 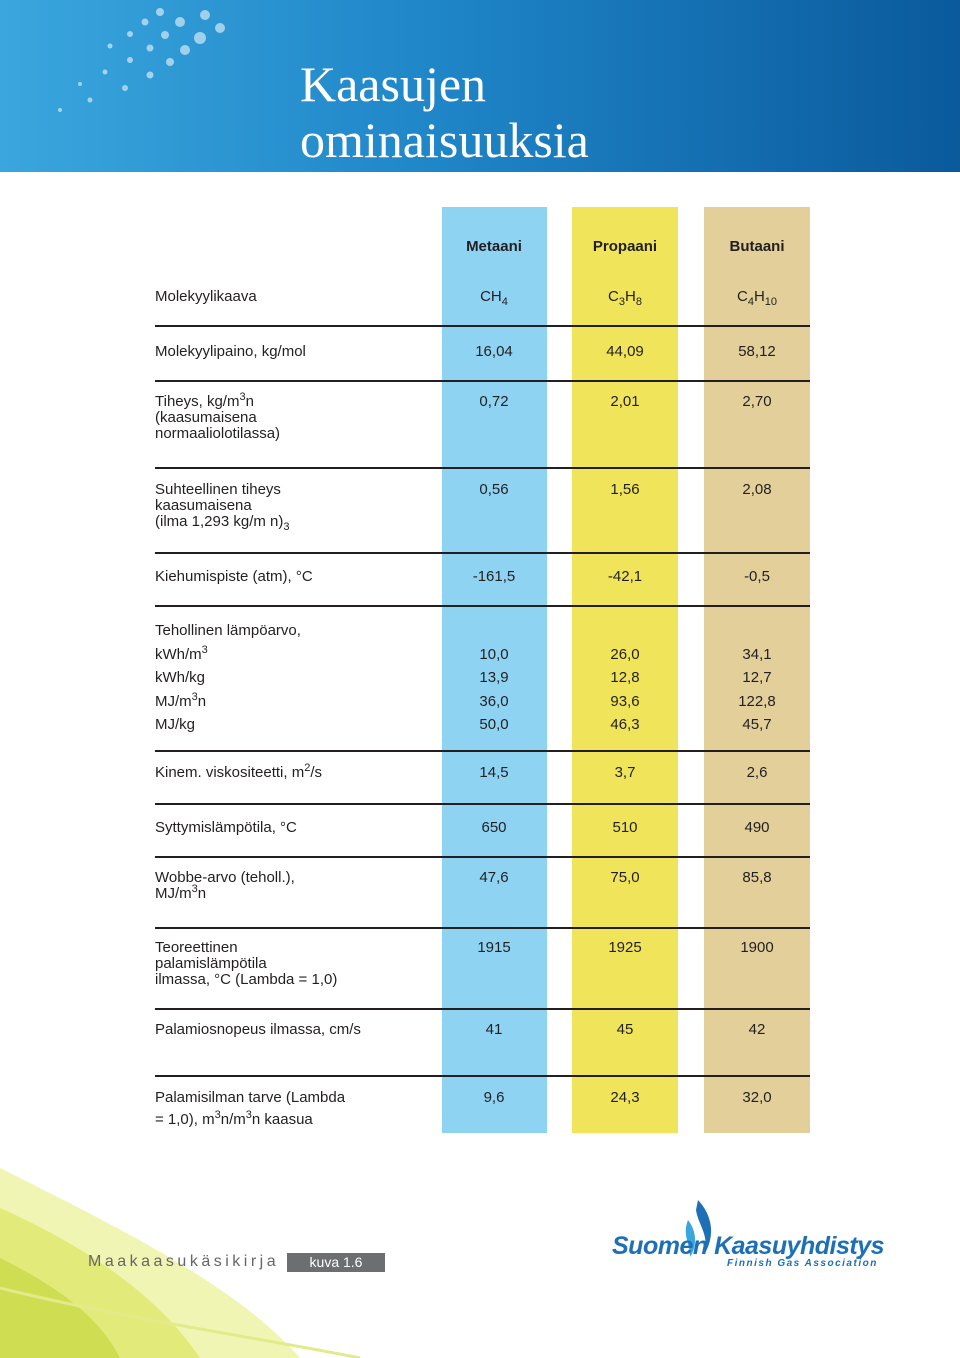 I want to click on value-line: 24,3, so click(x=625, y=1098).